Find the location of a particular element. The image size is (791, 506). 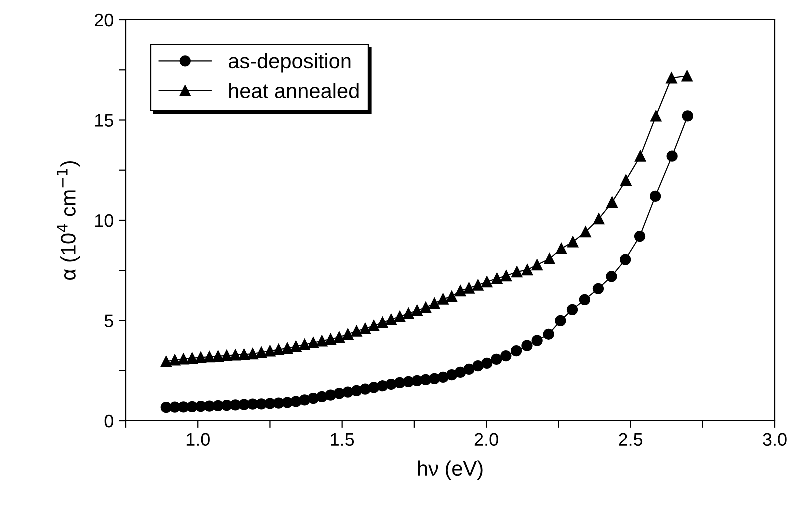

legend-label: as-deposition is located at coordinates (289, 63).